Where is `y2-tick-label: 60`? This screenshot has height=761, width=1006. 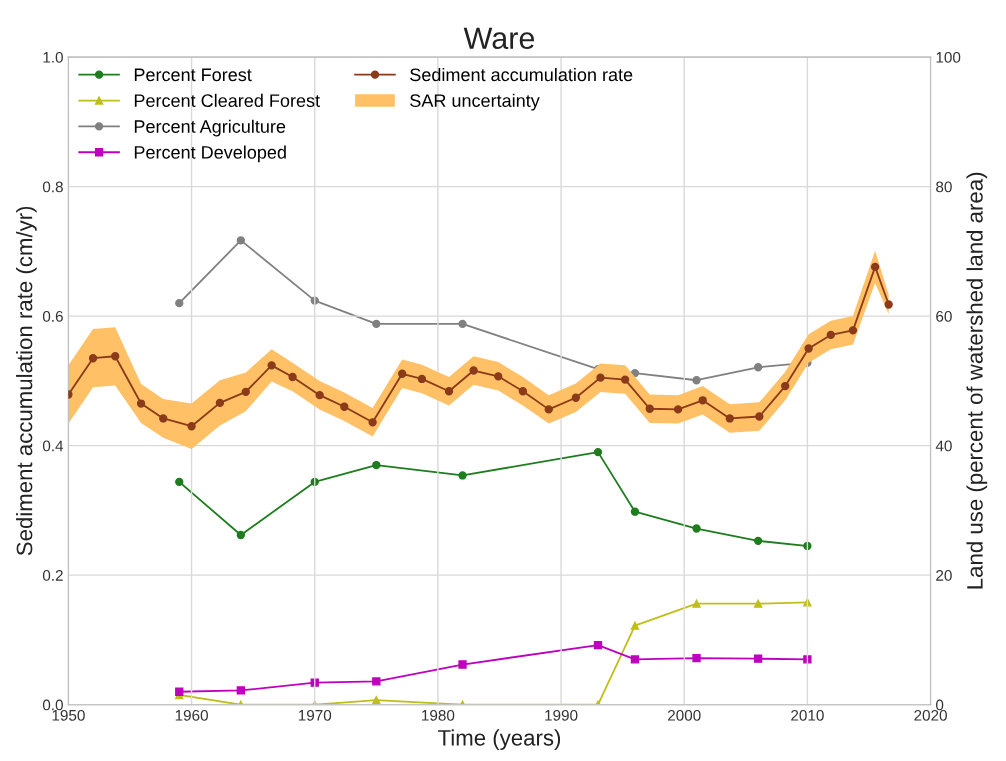 y2-tick-label: 60 is located at coordinates (944, 316).